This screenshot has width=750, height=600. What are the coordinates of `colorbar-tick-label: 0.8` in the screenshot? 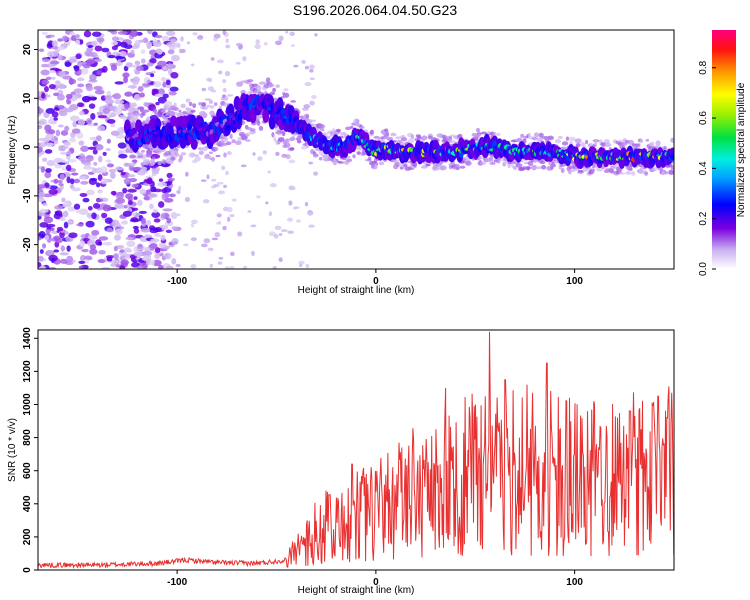 It's located at (703, 67).